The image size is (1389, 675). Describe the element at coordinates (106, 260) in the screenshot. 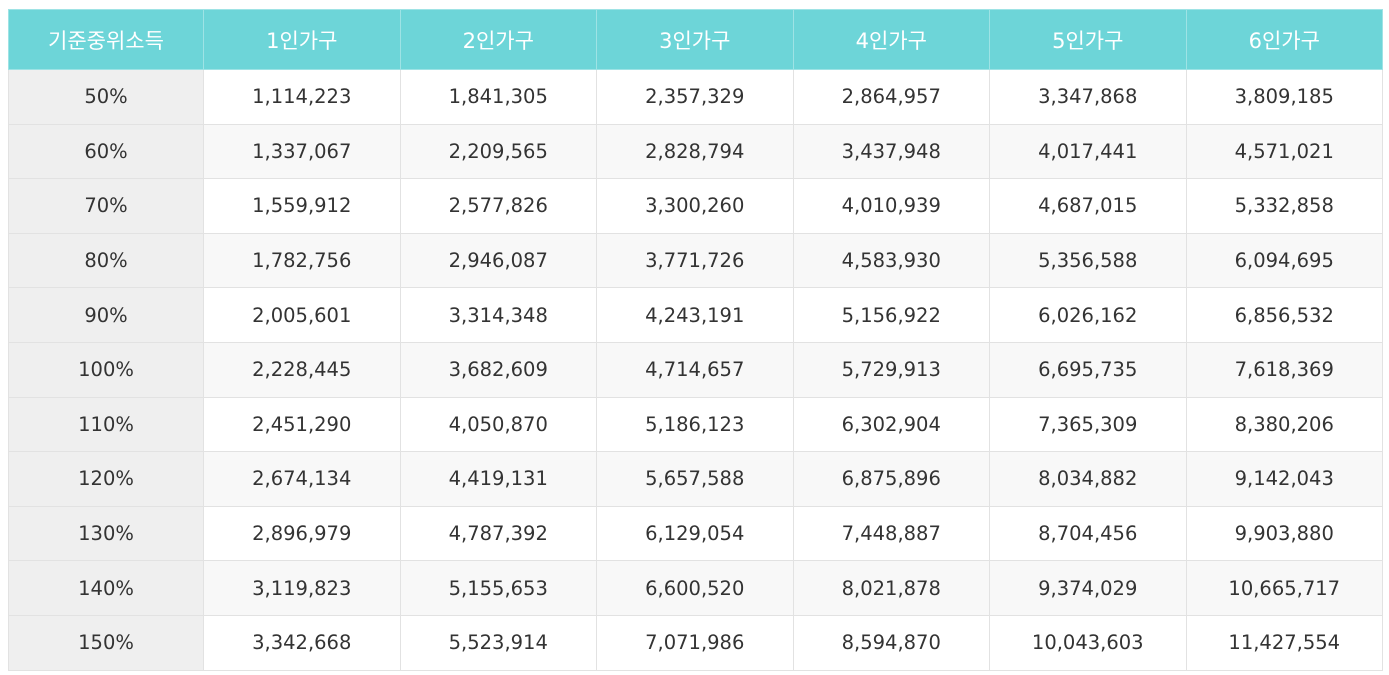

I see `row-label-cell: 80%` at that location.